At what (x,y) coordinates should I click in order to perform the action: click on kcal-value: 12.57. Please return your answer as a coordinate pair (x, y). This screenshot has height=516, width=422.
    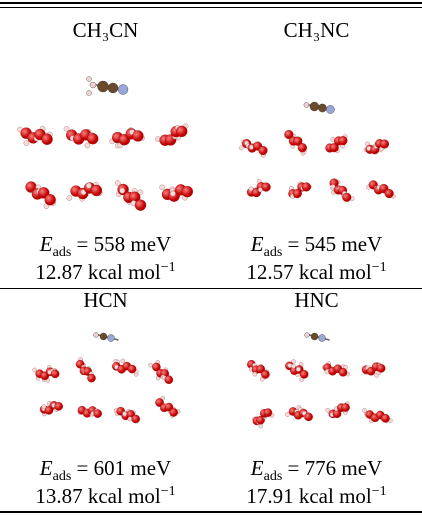
    Looking at the image, I should click on (270, 272).